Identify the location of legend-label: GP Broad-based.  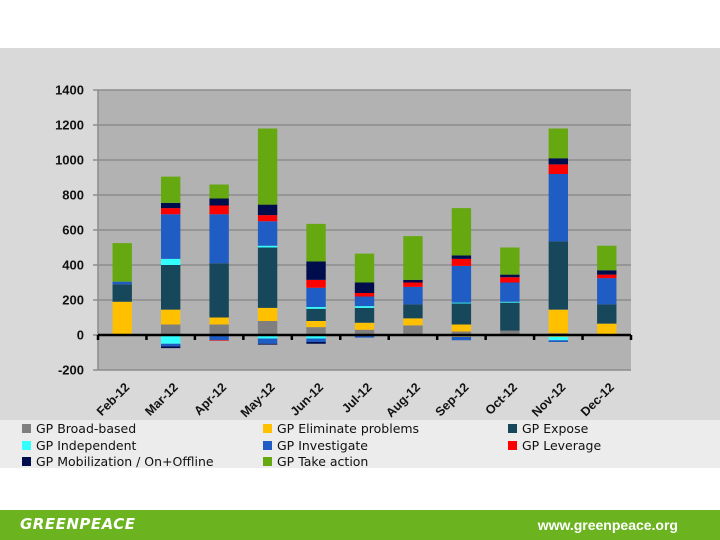
(86, 428).